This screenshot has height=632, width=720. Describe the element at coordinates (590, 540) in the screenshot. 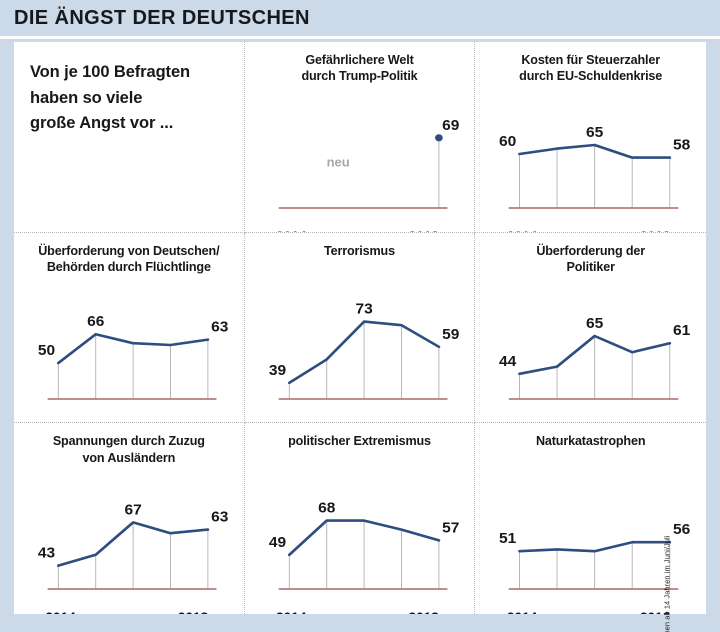

I see `chart-plot-disasters: 51 56` at that location.